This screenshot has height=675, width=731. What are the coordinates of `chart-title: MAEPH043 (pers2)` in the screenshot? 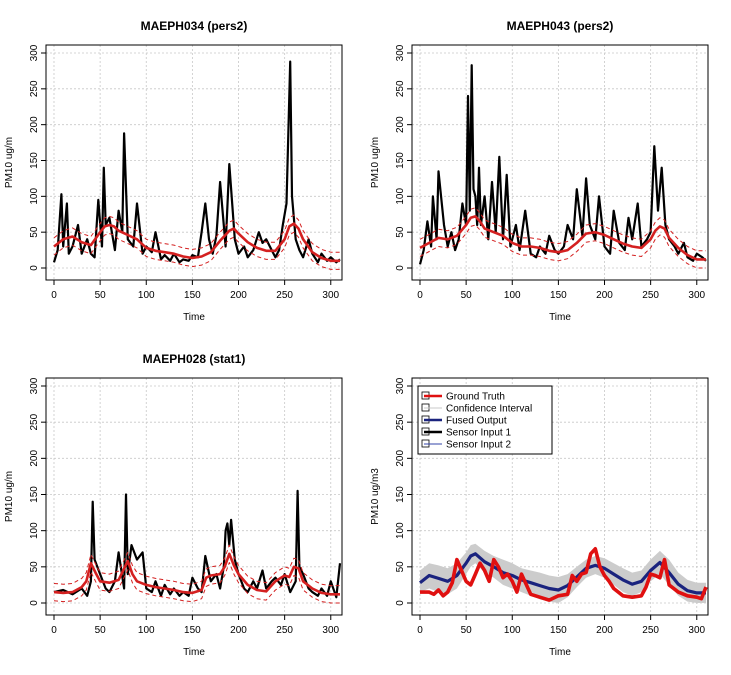 It's located at (560, 26).